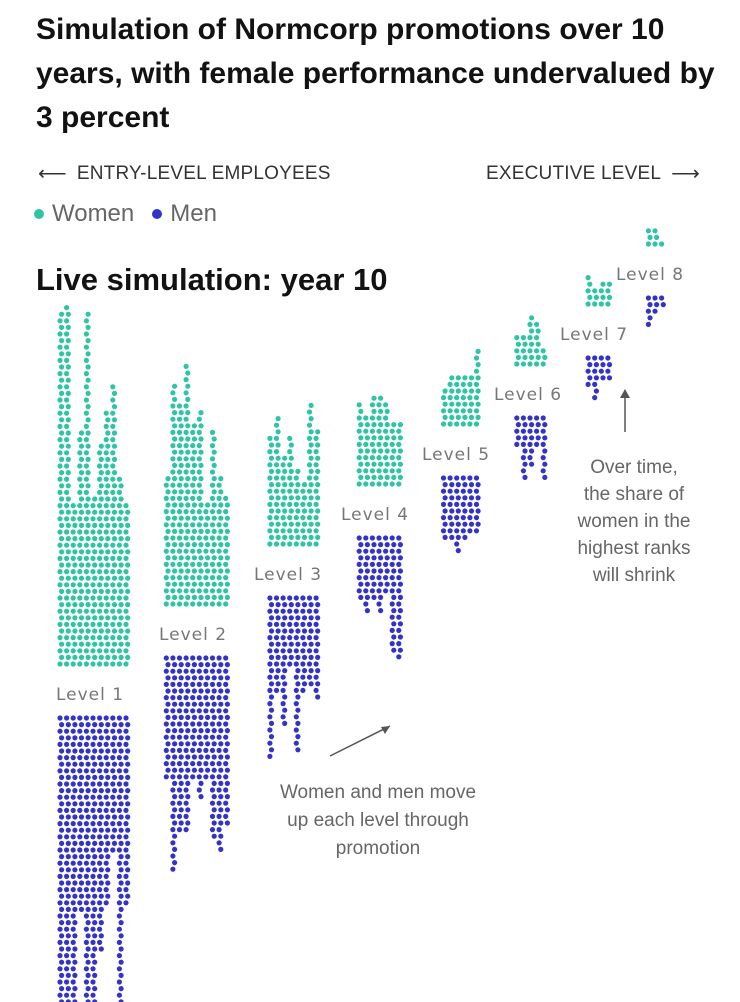  What do you see at coordinates (634, 467) in the screenshot?
I see `annotation-right-line-1: Over time,` at bounding box center [634, 467].